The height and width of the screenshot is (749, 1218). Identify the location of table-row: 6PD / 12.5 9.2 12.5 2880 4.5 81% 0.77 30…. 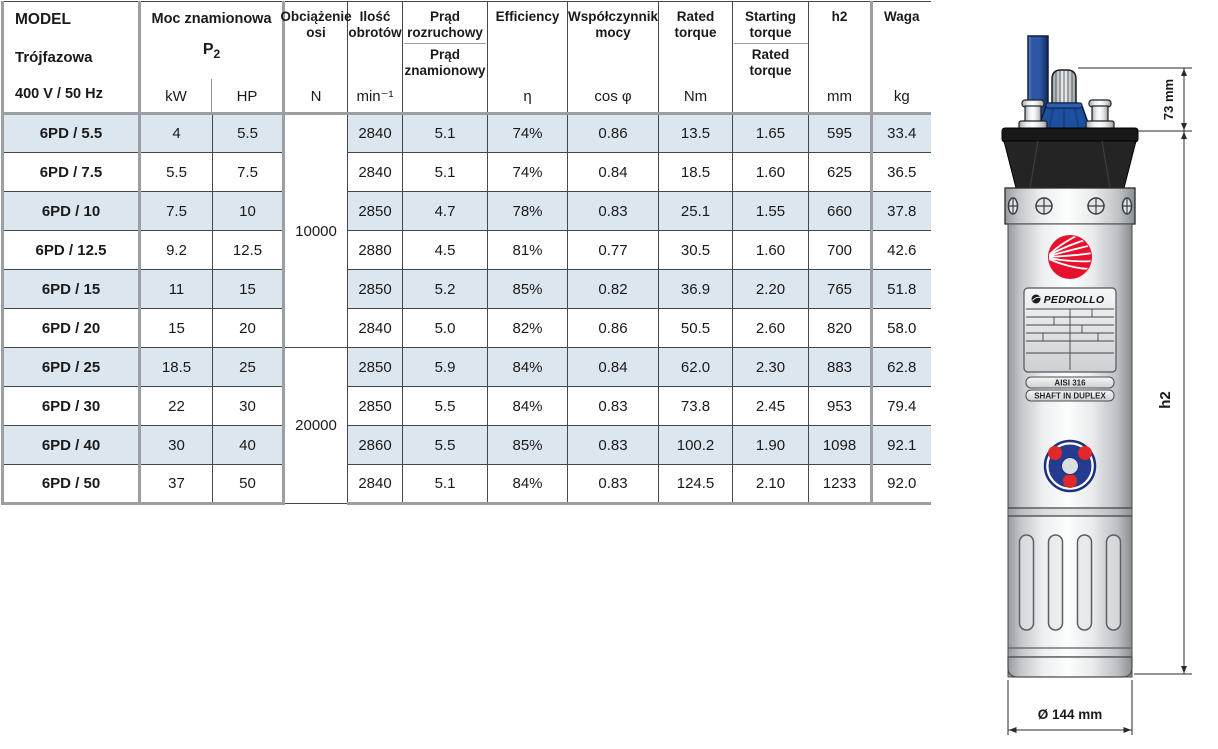
(466, 250).